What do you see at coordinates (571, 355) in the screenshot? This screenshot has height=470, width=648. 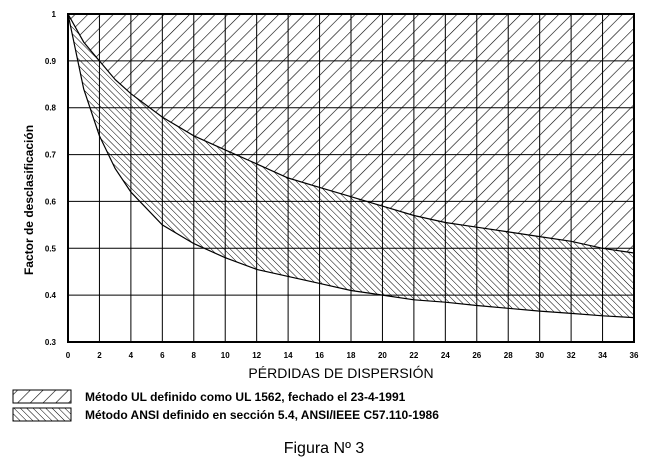 I see `x-tick-label: 32` at bounding box center [571, 355].